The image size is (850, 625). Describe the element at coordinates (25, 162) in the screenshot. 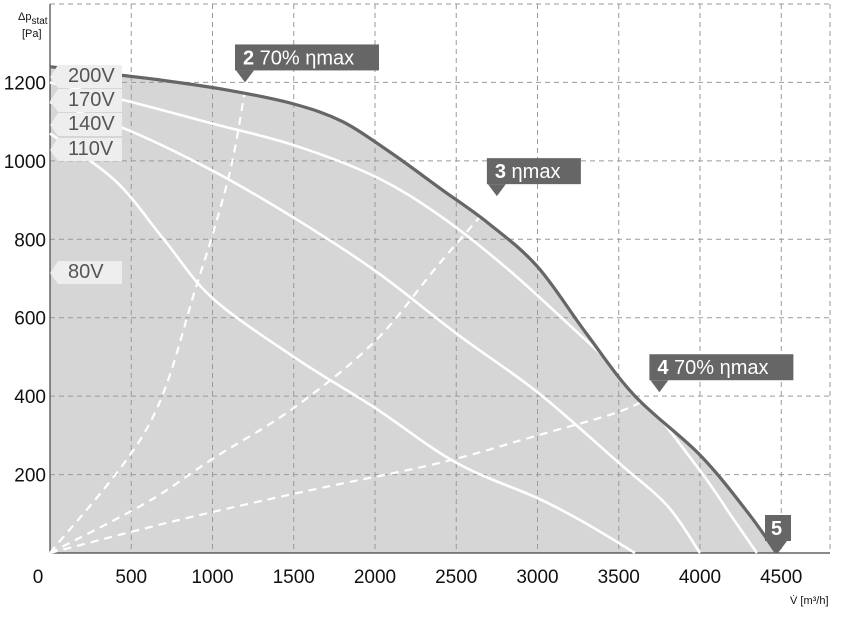

I see `y-tick-label: 1000` at that location.